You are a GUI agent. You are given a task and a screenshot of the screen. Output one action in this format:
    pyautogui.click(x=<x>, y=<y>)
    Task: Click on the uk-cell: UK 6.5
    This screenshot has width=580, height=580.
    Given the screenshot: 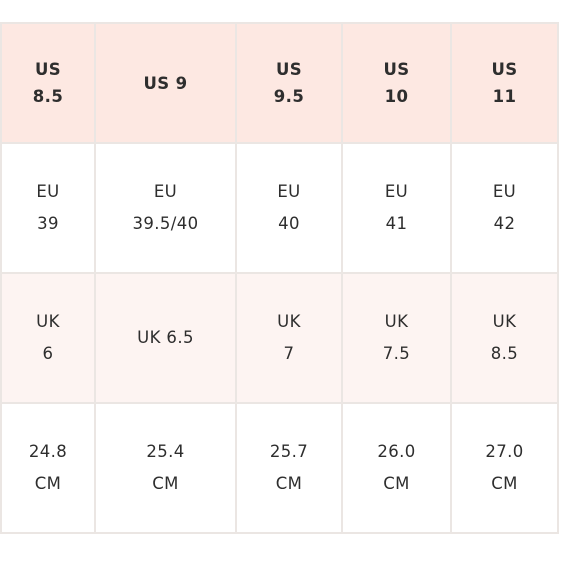 What is the action you would take?
    pyautogui.click(x=165, y=338)
    